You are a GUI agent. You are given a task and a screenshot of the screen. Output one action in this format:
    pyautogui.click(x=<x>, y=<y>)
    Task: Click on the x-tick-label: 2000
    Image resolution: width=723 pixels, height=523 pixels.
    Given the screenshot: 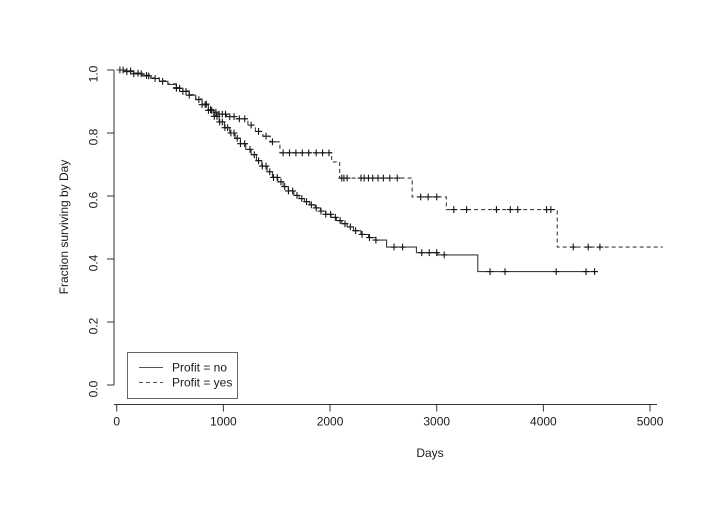 What is the action you would take?
    pyautogui.click(x=330, y=422)
    